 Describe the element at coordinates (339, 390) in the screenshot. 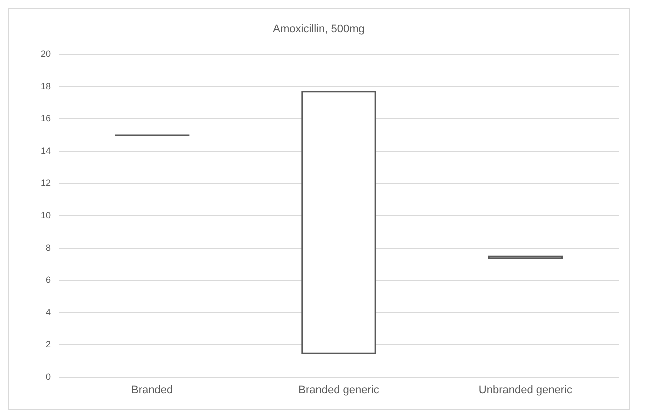

I see `x-tick-label: Branded generic` at that location.